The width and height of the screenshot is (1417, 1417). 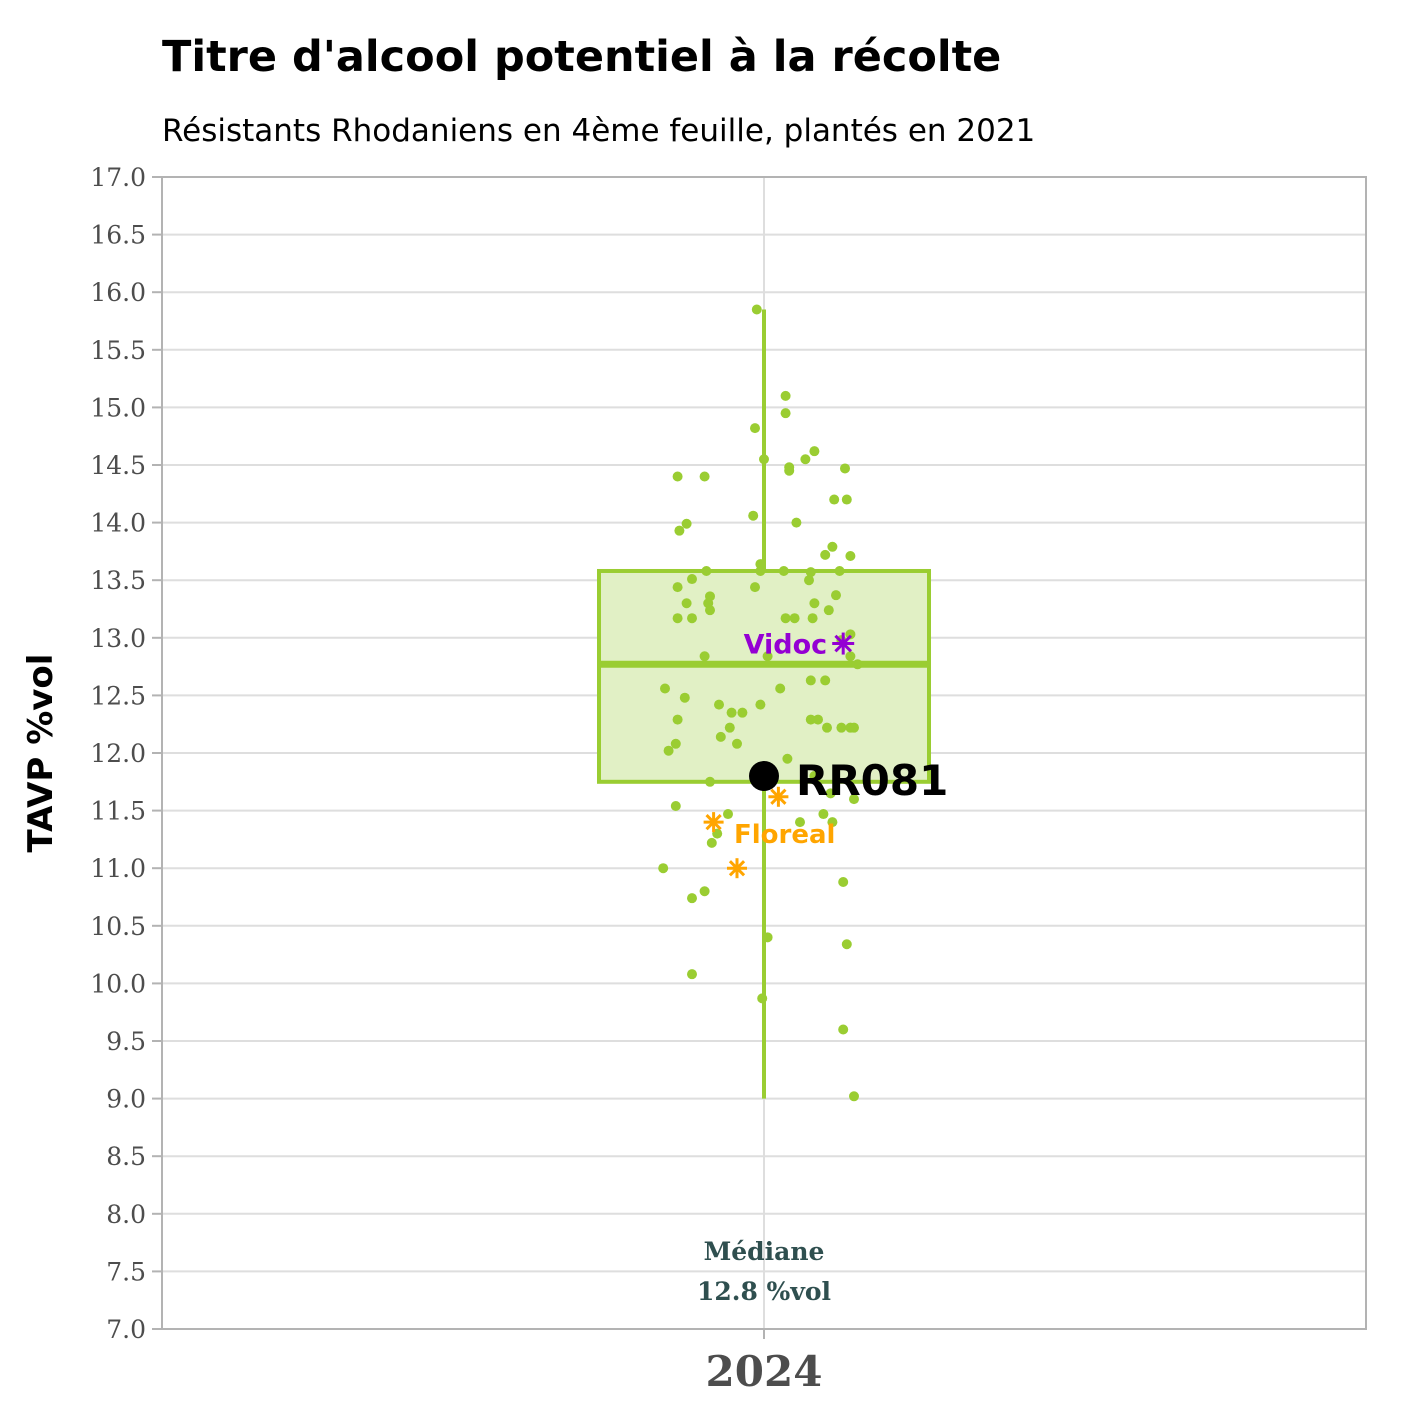 What do you see at coordinates (118, 235) in the screenshot?
I see `y-tick-label: 16.5` at bounding box center [118, 235].